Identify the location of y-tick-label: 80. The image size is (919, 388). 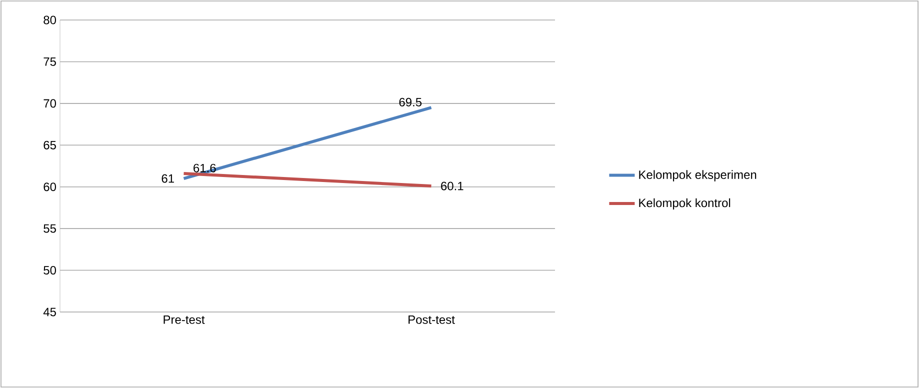
(50, 20).